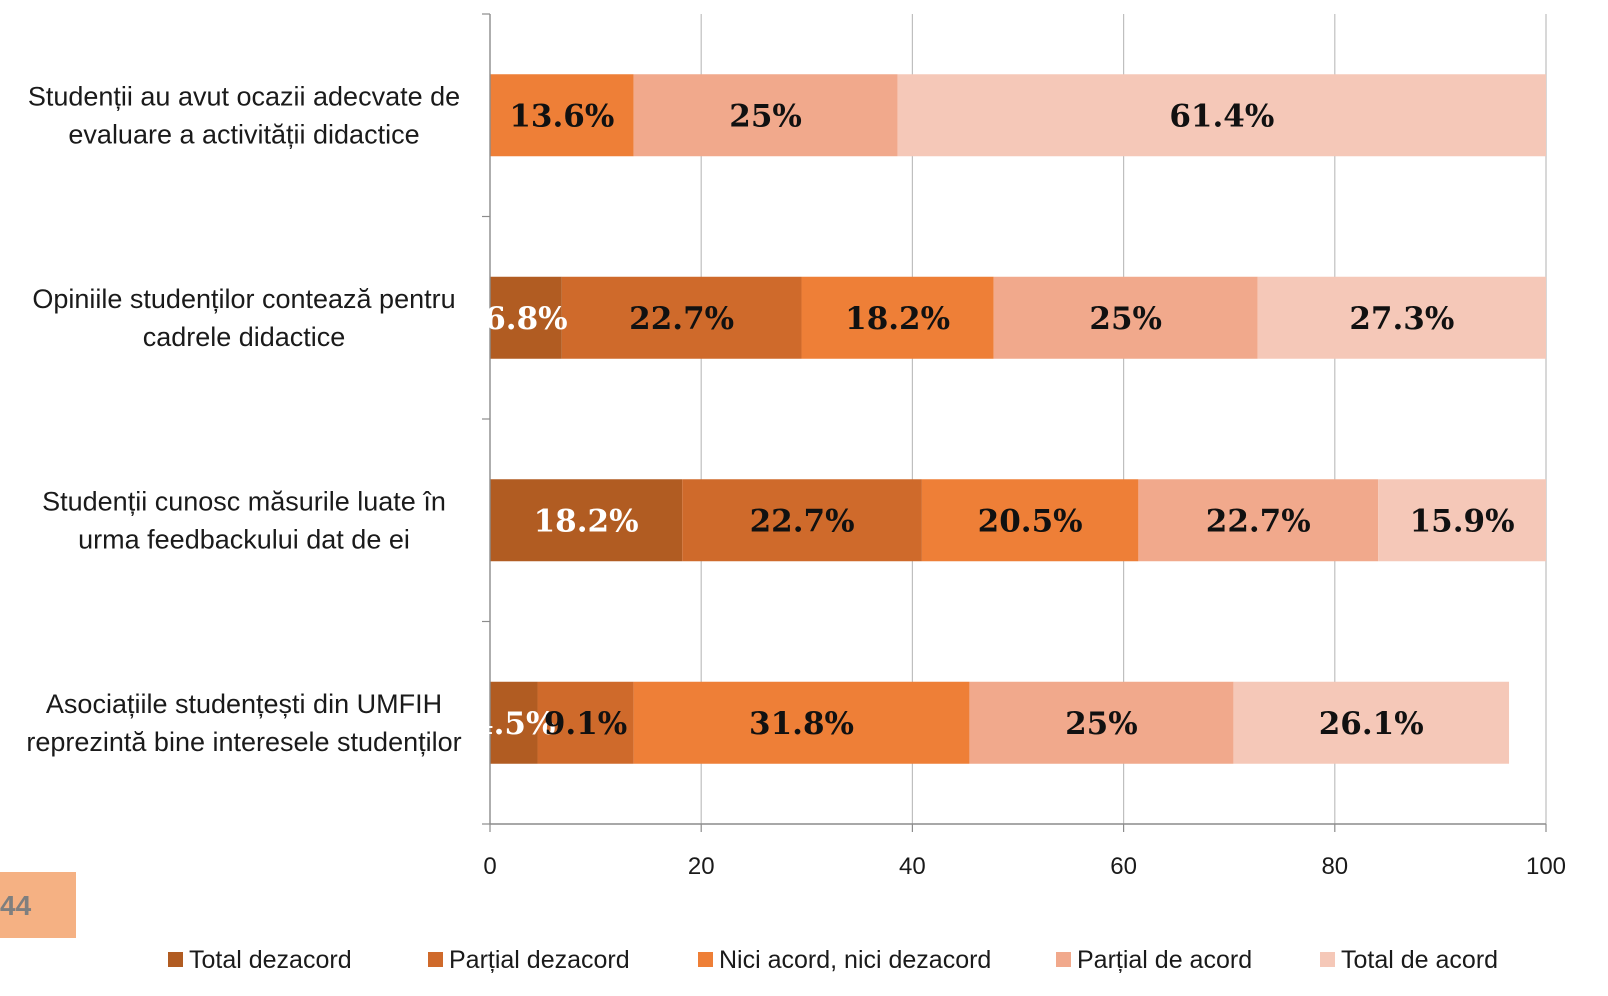 The image size is (1608, 996). I want to click on data-label: 61.4%, so click(1221, 116).